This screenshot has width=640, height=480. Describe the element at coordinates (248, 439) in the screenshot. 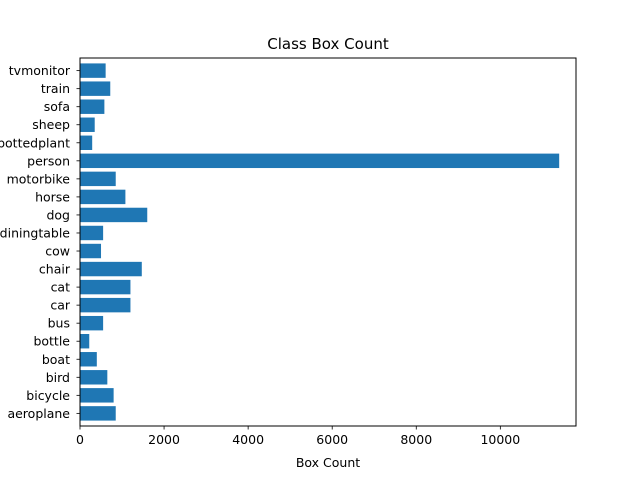

I see `x-tick-label: 4000` at that location.